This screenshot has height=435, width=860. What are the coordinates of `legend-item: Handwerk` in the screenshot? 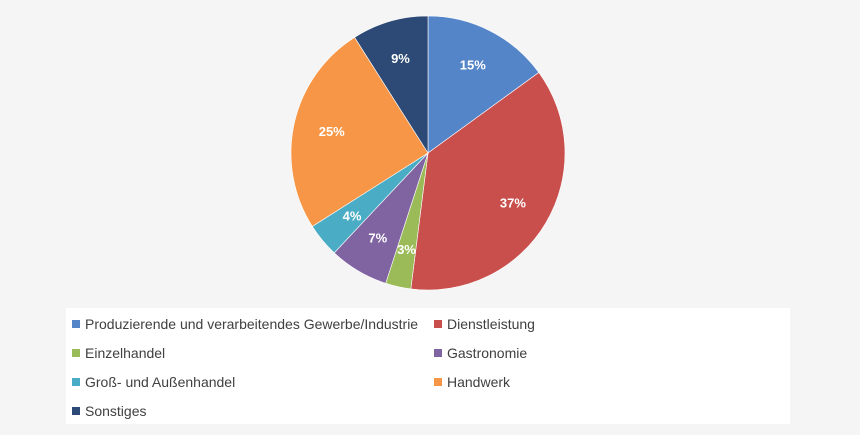 It's located at (472, 382).